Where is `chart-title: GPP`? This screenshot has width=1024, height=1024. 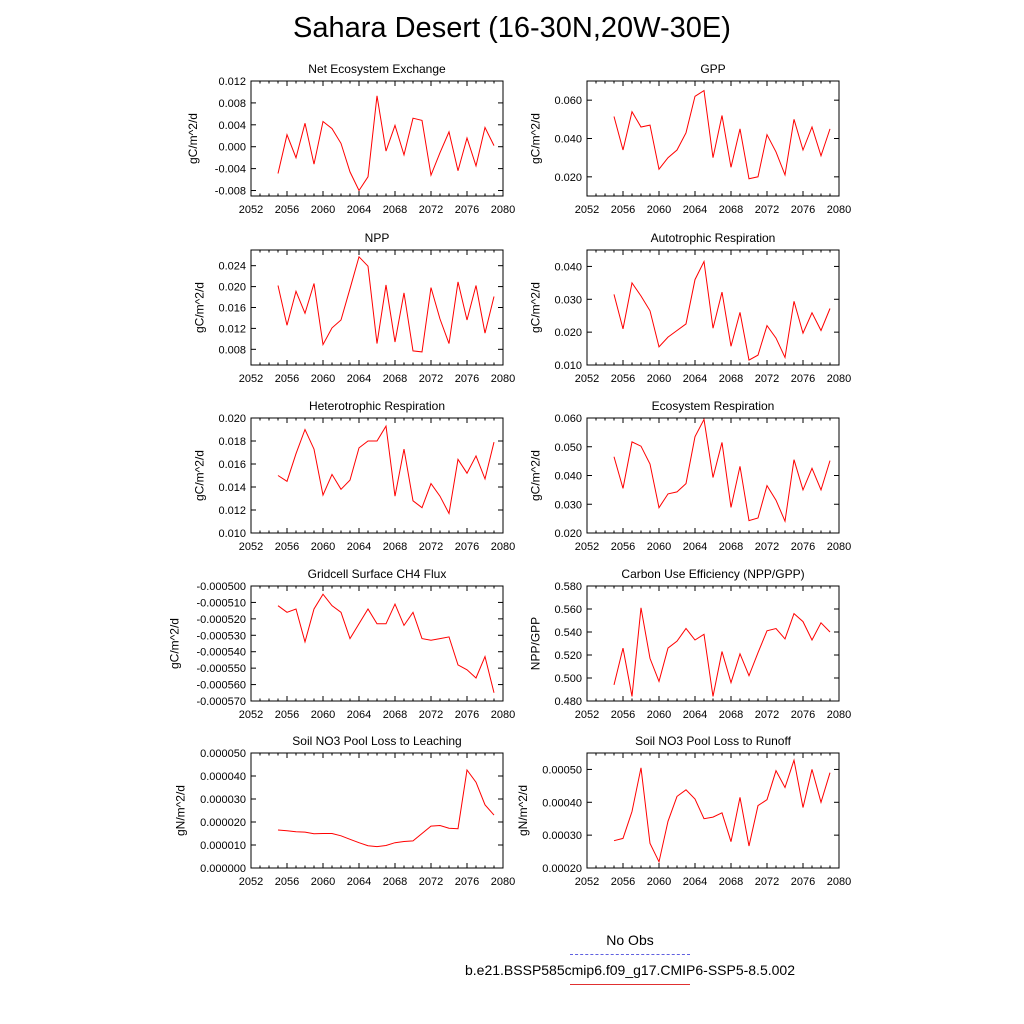
chart-title: GPP is located at coordinates (712, 69).